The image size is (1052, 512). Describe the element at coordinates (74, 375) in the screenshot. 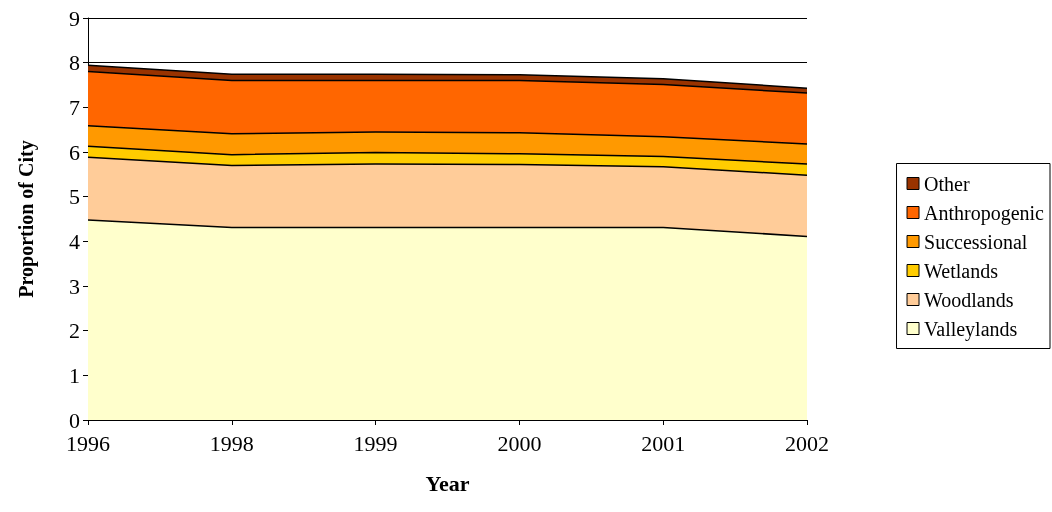

I see `y-tick-label: 1` at that location.